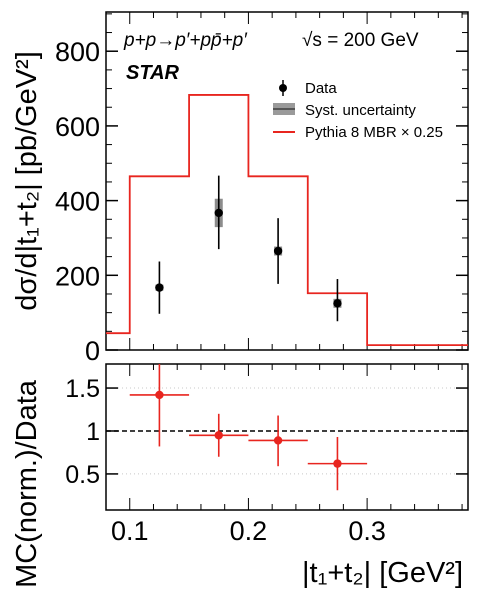 The image size is (492, 600). I want to click on legend-label-mc: Pythia 8 MBR × 0.25, so click(374, 132).